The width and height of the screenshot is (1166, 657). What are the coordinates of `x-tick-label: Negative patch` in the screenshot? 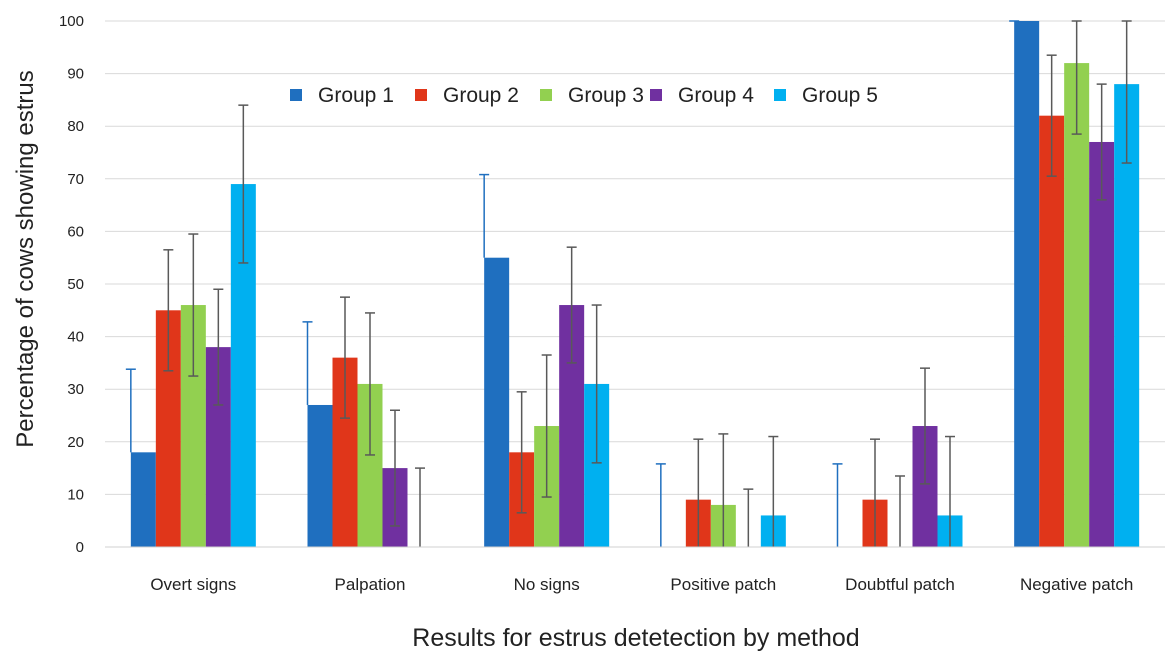 It's located at (1076, 584).